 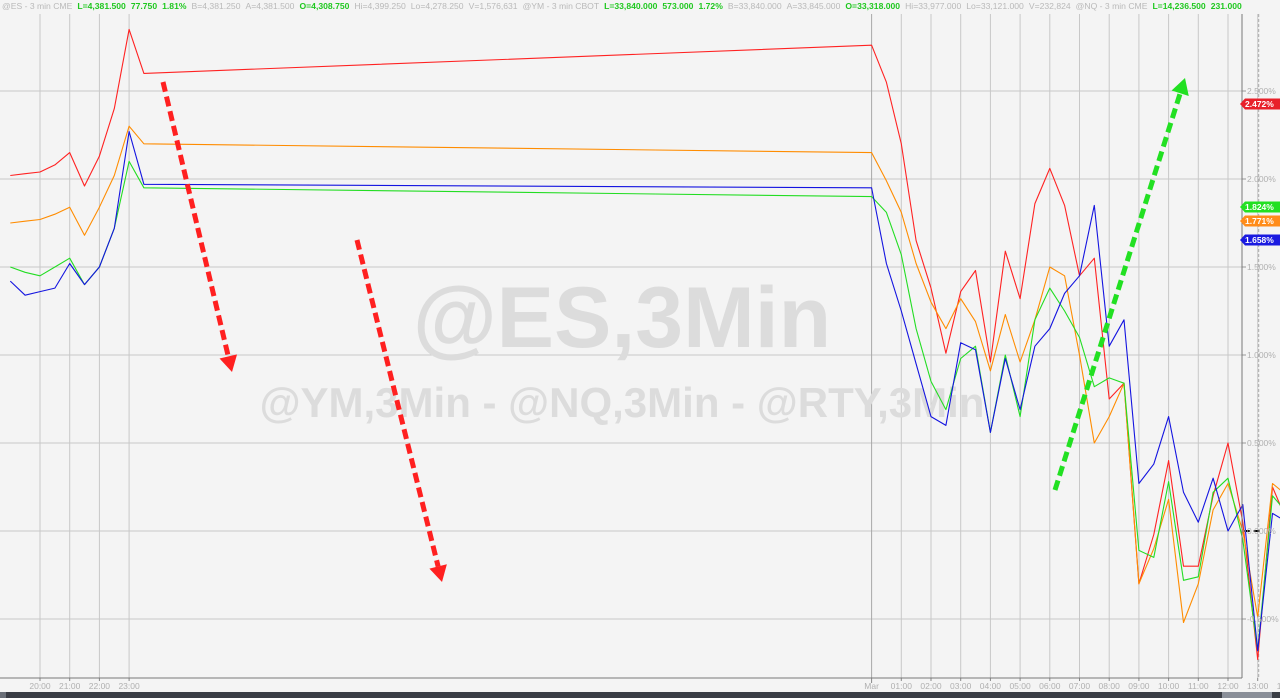 I want to click on x-tick-label: 22:00, so click(x=100, y=686).